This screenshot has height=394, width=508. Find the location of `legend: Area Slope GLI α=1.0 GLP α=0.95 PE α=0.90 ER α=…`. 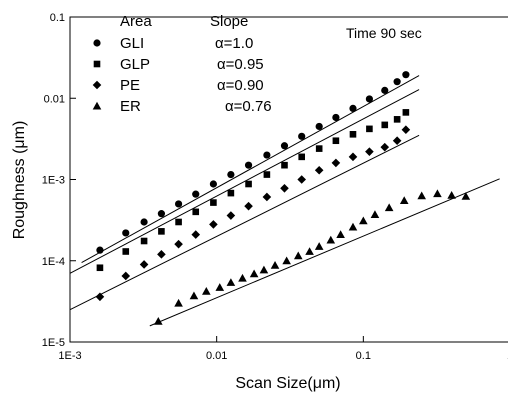

legend: Area Slope GLI α=1.0 GLP α=0.95 PE α=0.90 ER α=… is located at coordinates (182, 64).